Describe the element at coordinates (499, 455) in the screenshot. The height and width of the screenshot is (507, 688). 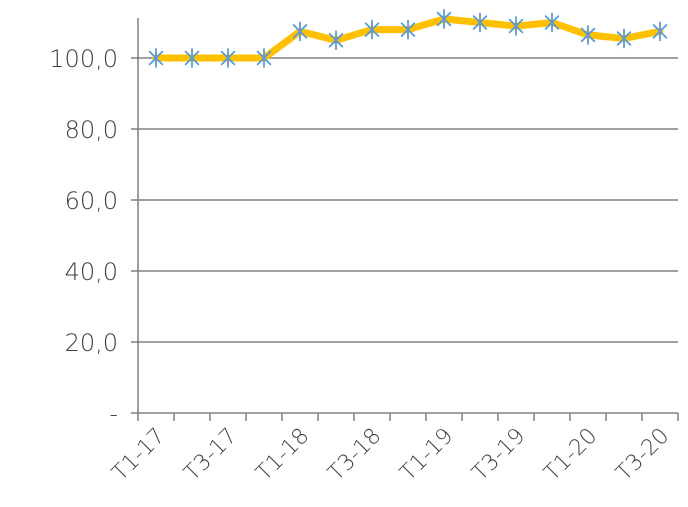
I see `x-tick-label: T3-19` at that location.